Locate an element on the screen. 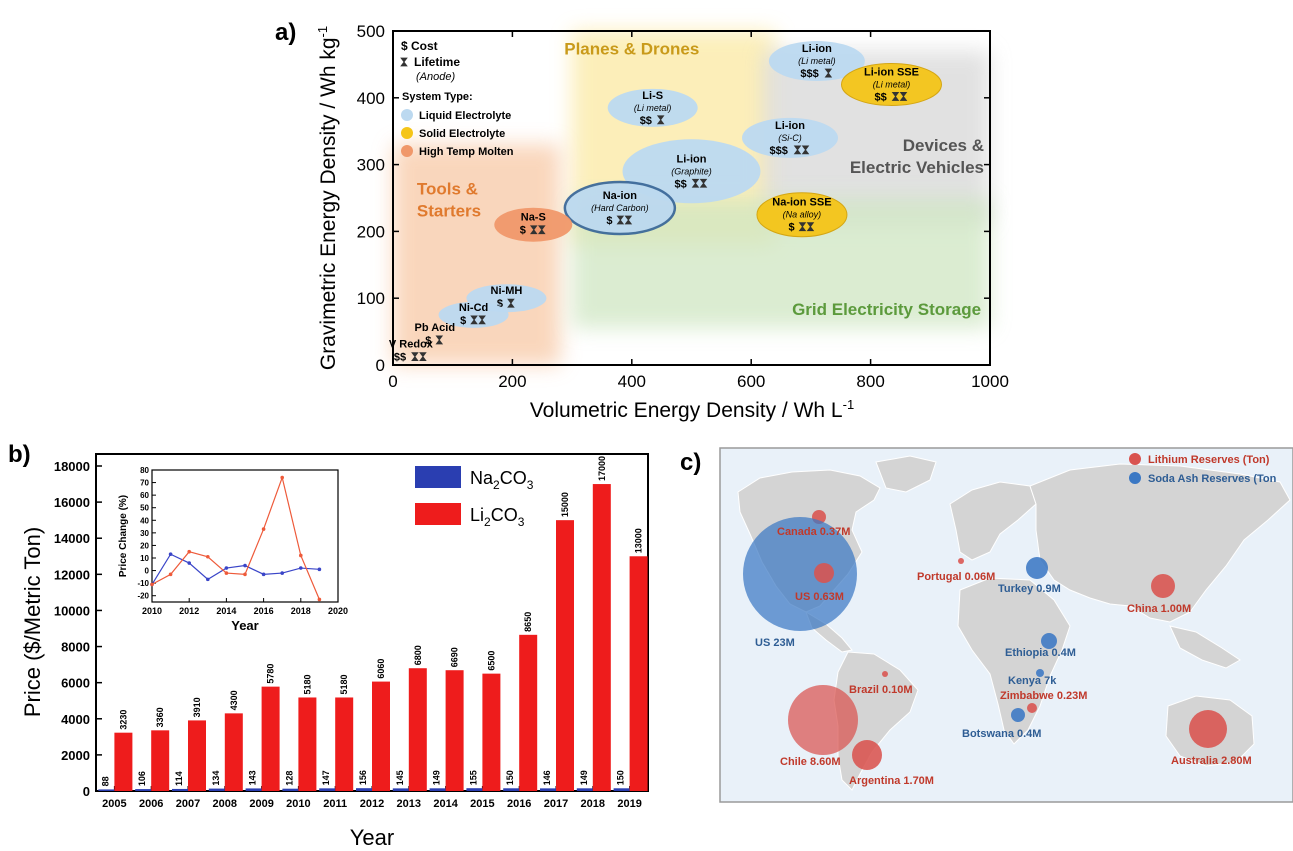 Image resolution: width=1293 pixels, height=851 pixels. y-tick-label: 18000 is located at coordinates (72, 466).